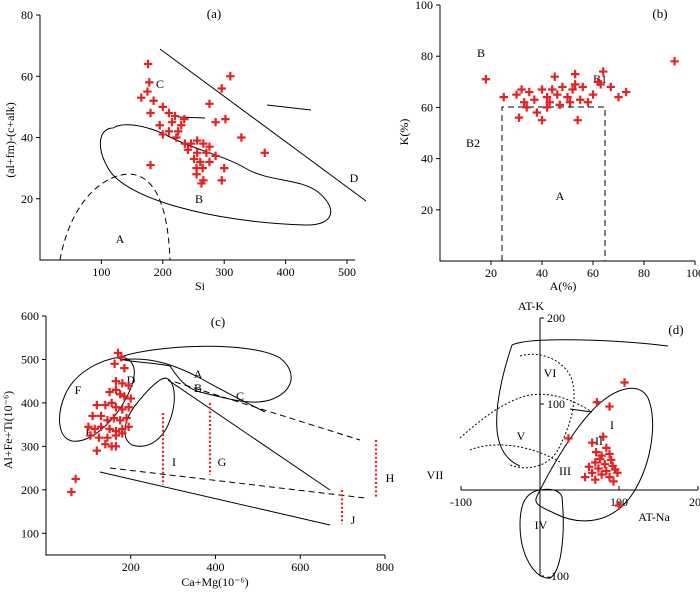 The height and width of the screenshot is (609, 700). What do you see at coordinates (131, 567) in the screenshot?
I see `x-tick-label: 200` at bounding box center [131, 567].